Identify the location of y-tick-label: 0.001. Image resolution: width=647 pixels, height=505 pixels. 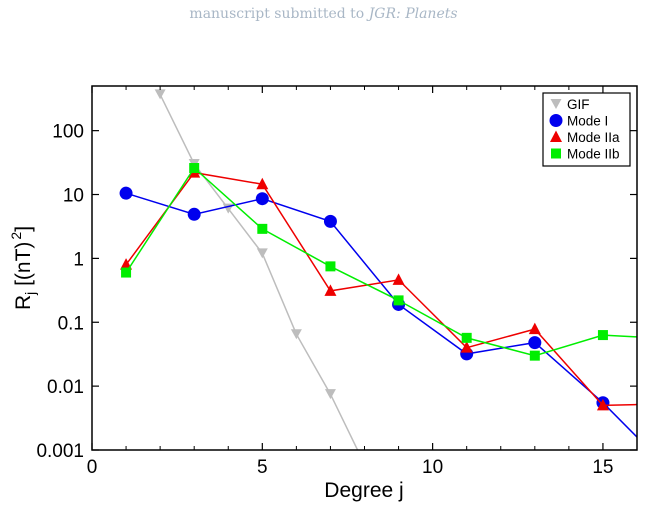
(60, 451).